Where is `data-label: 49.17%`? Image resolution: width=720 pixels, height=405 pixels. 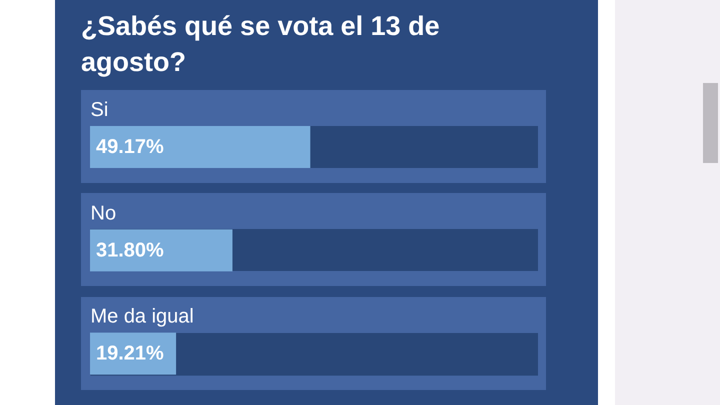 data-label: 49.17% is located at coordinates (130, 147).